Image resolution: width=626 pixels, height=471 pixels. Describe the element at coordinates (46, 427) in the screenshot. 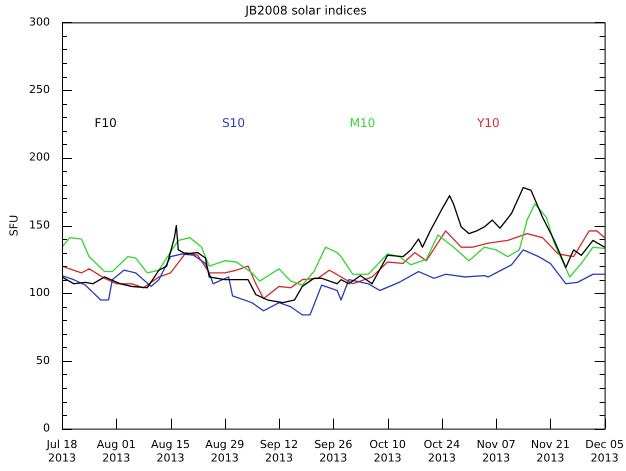

I see `y-tick-label: 0` at that location.